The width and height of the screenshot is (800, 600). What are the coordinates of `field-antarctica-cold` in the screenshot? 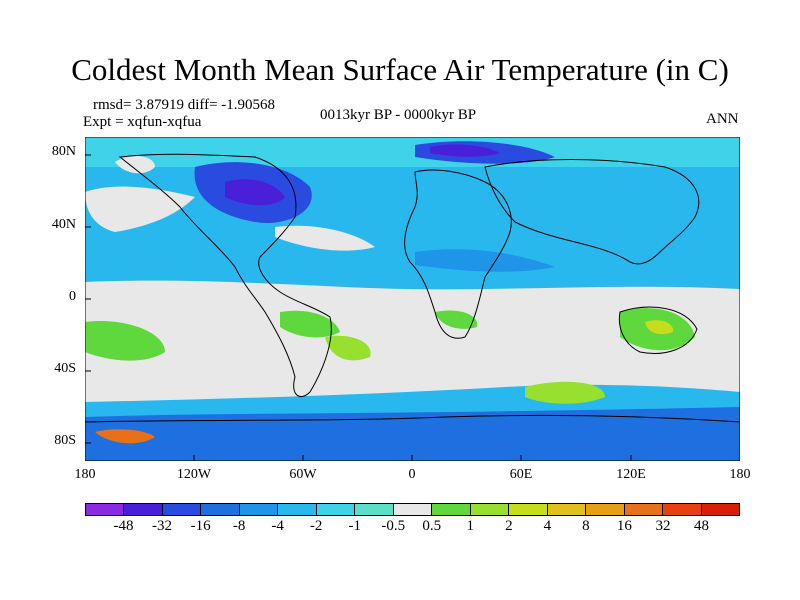 It's located at (412, 434).